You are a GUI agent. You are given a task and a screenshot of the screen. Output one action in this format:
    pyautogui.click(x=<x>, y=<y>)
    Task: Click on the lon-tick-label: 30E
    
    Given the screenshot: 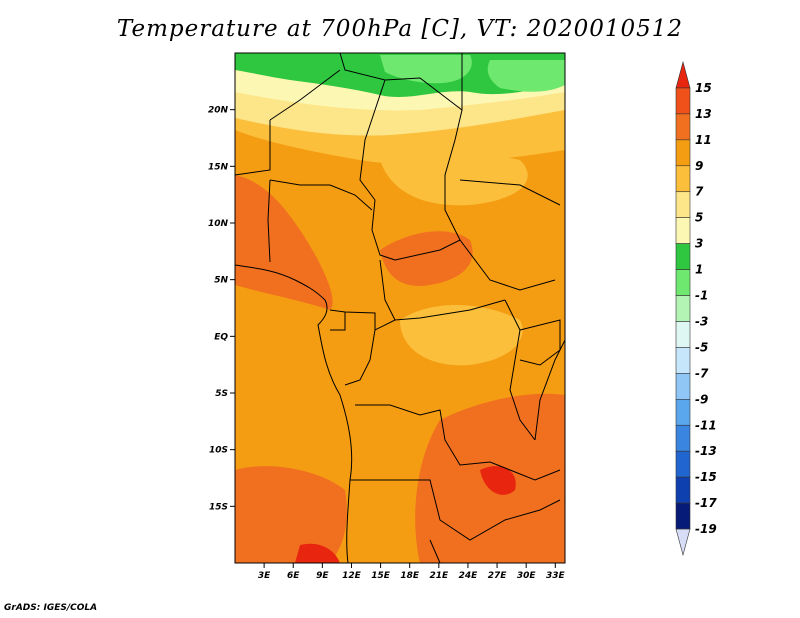 What is the action you would take?
    pyautogui.click(x=527, y=576)
    